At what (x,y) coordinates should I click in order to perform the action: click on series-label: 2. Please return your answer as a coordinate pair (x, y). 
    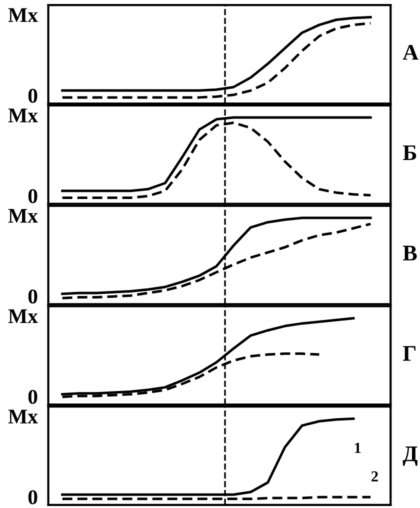
    Looking at the image, I should click on (375, 476).